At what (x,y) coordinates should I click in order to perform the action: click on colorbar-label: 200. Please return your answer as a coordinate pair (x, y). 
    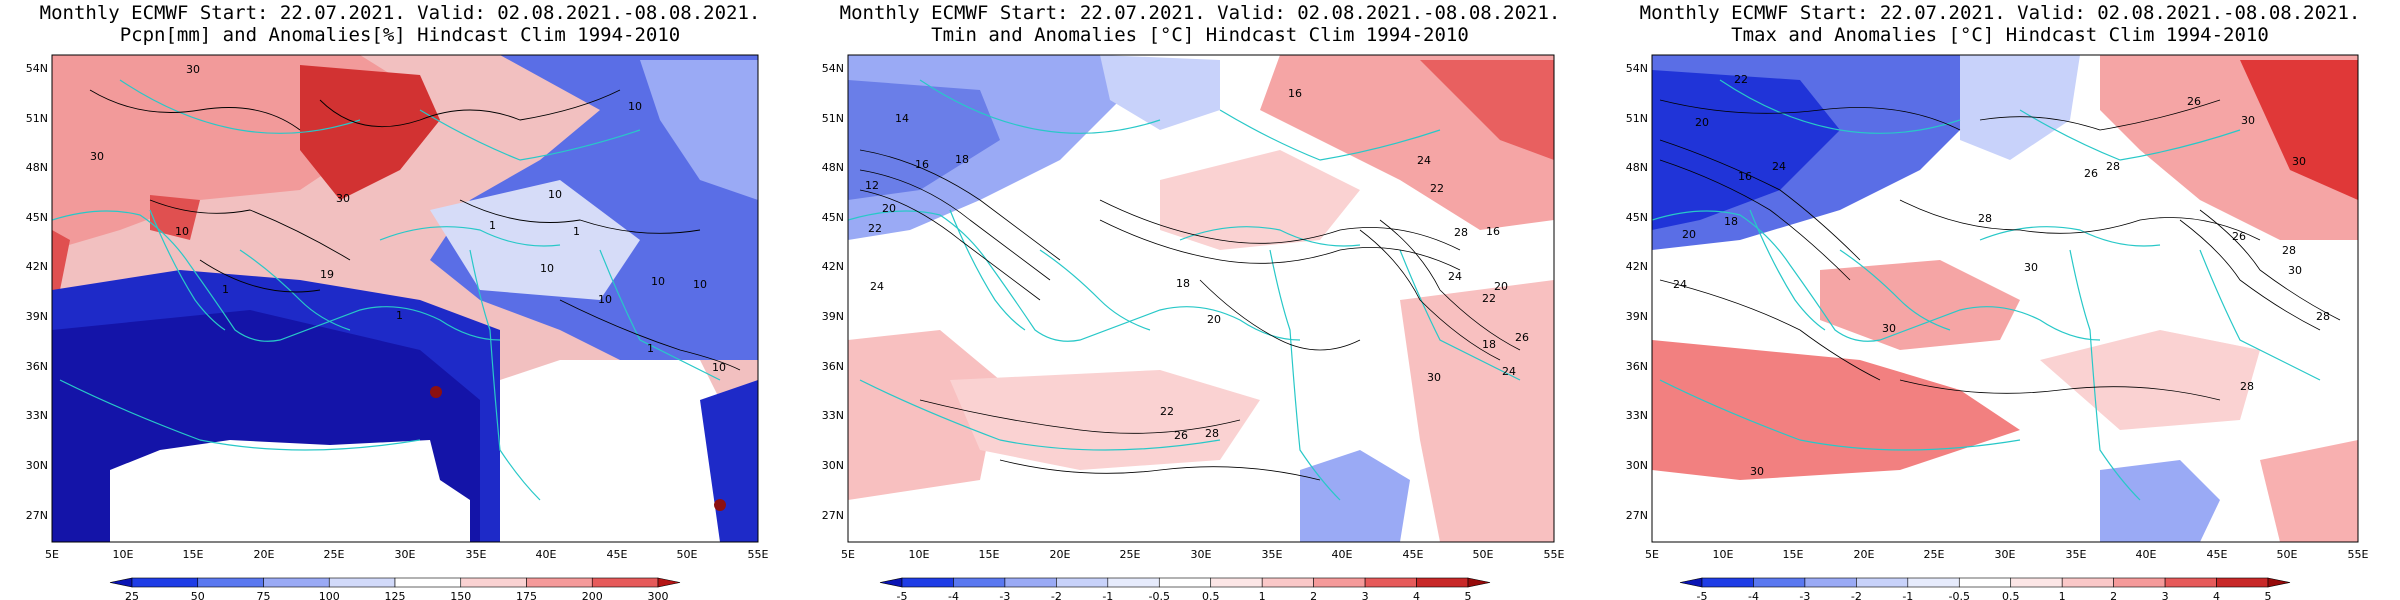
    Looking at the image, I should click on (592, 595).